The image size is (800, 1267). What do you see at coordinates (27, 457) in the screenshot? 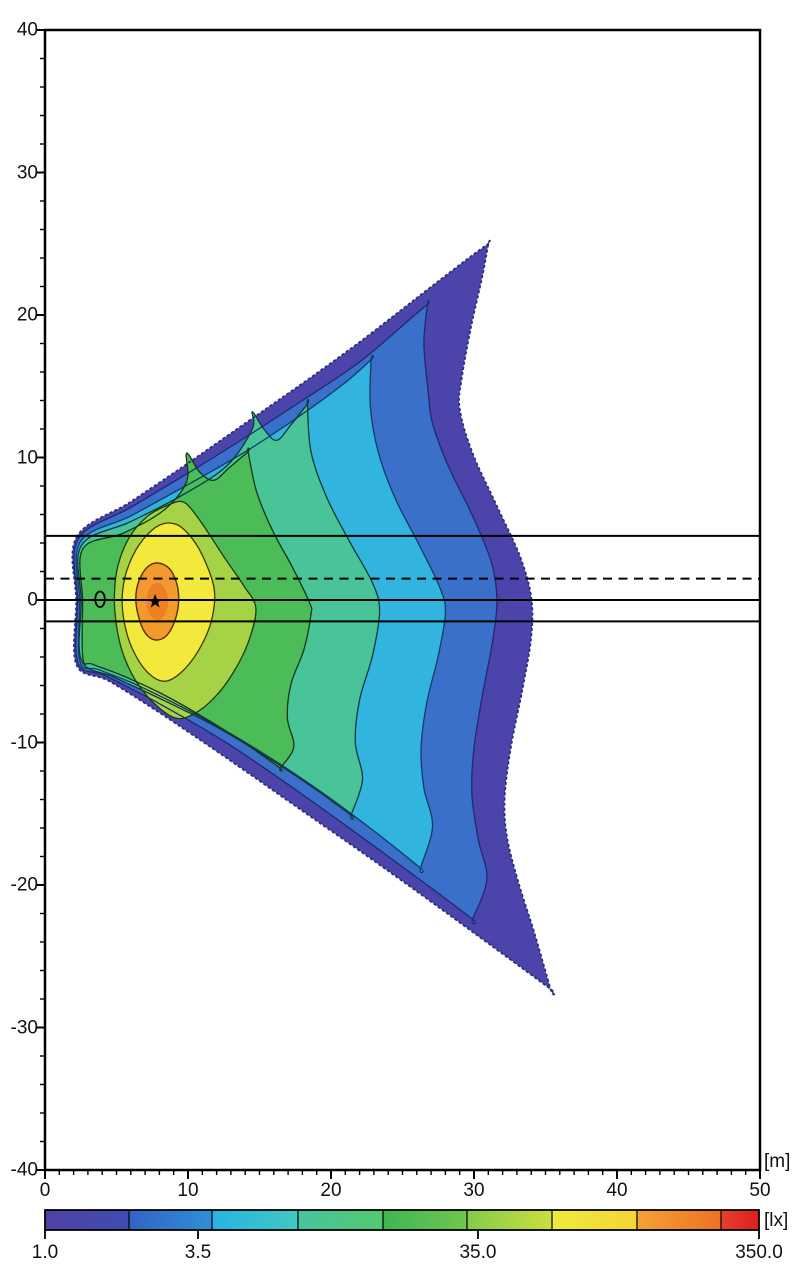
I see `y-axis-tick-label: 10` at bounding box center [27, 457].